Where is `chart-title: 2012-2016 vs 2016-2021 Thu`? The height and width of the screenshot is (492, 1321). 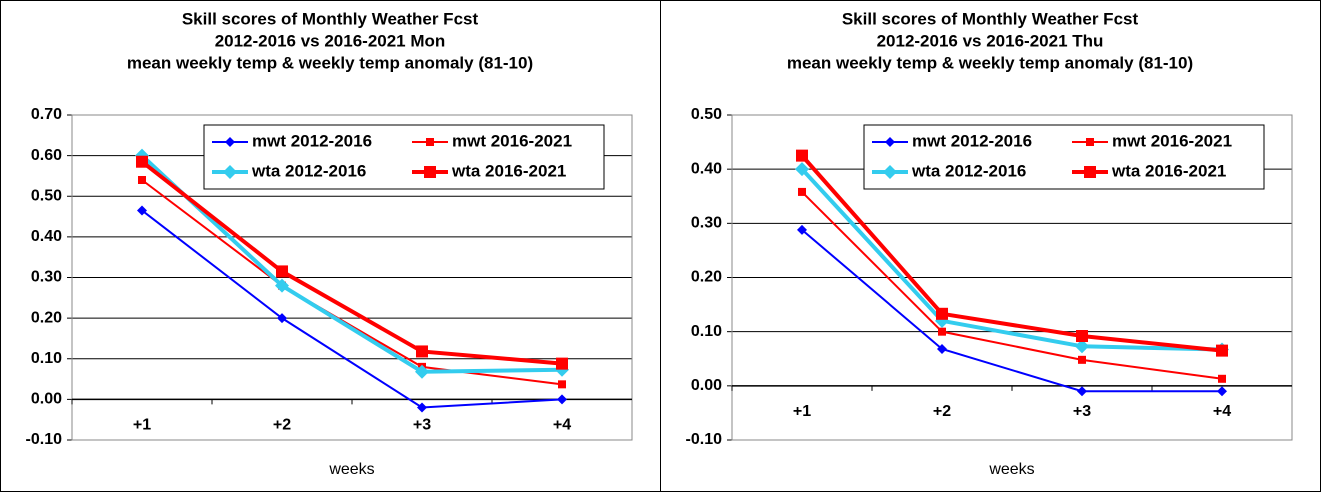
chart-title: 2012-2016 vs 2016-2021 Thu is located at coordinates (990, 40).